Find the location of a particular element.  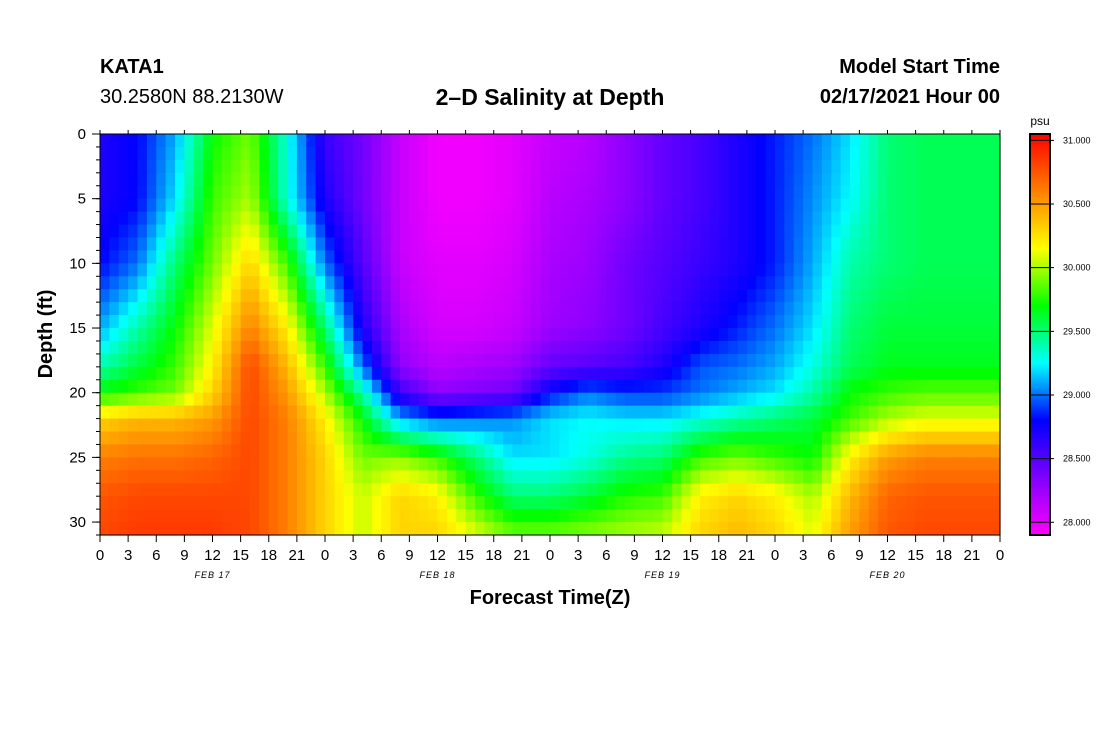

date-label: FEB 17 is located at coordinates (212, 575).